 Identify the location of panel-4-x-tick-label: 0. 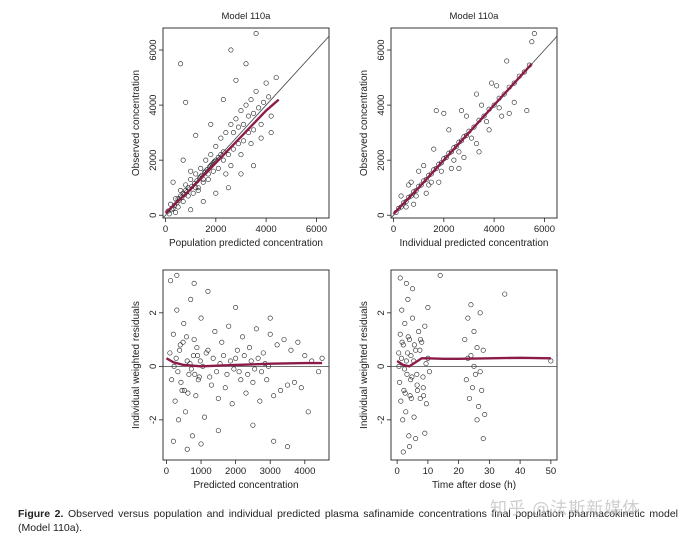
(396, 471).